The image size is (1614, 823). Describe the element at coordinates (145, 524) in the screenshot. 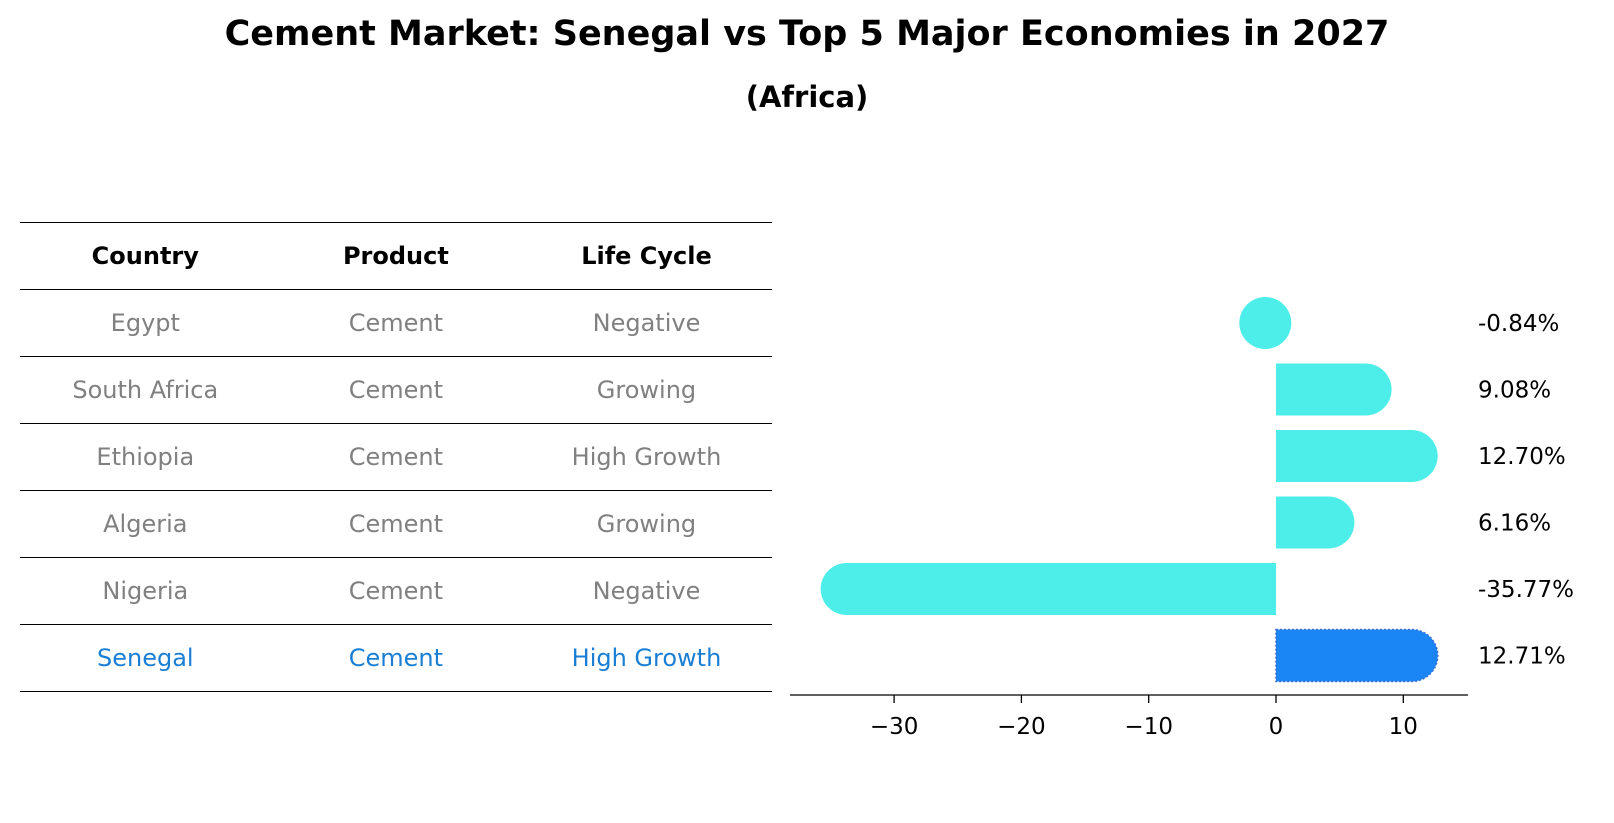

I see `cell-country: Algeria` at that location.